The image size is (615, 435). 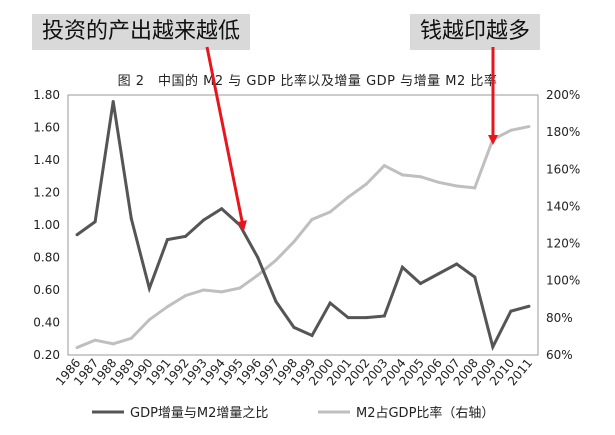 I want to click on legend-label-series-2: M2占GDP比率（右轴）, so click(x=425, y=413).